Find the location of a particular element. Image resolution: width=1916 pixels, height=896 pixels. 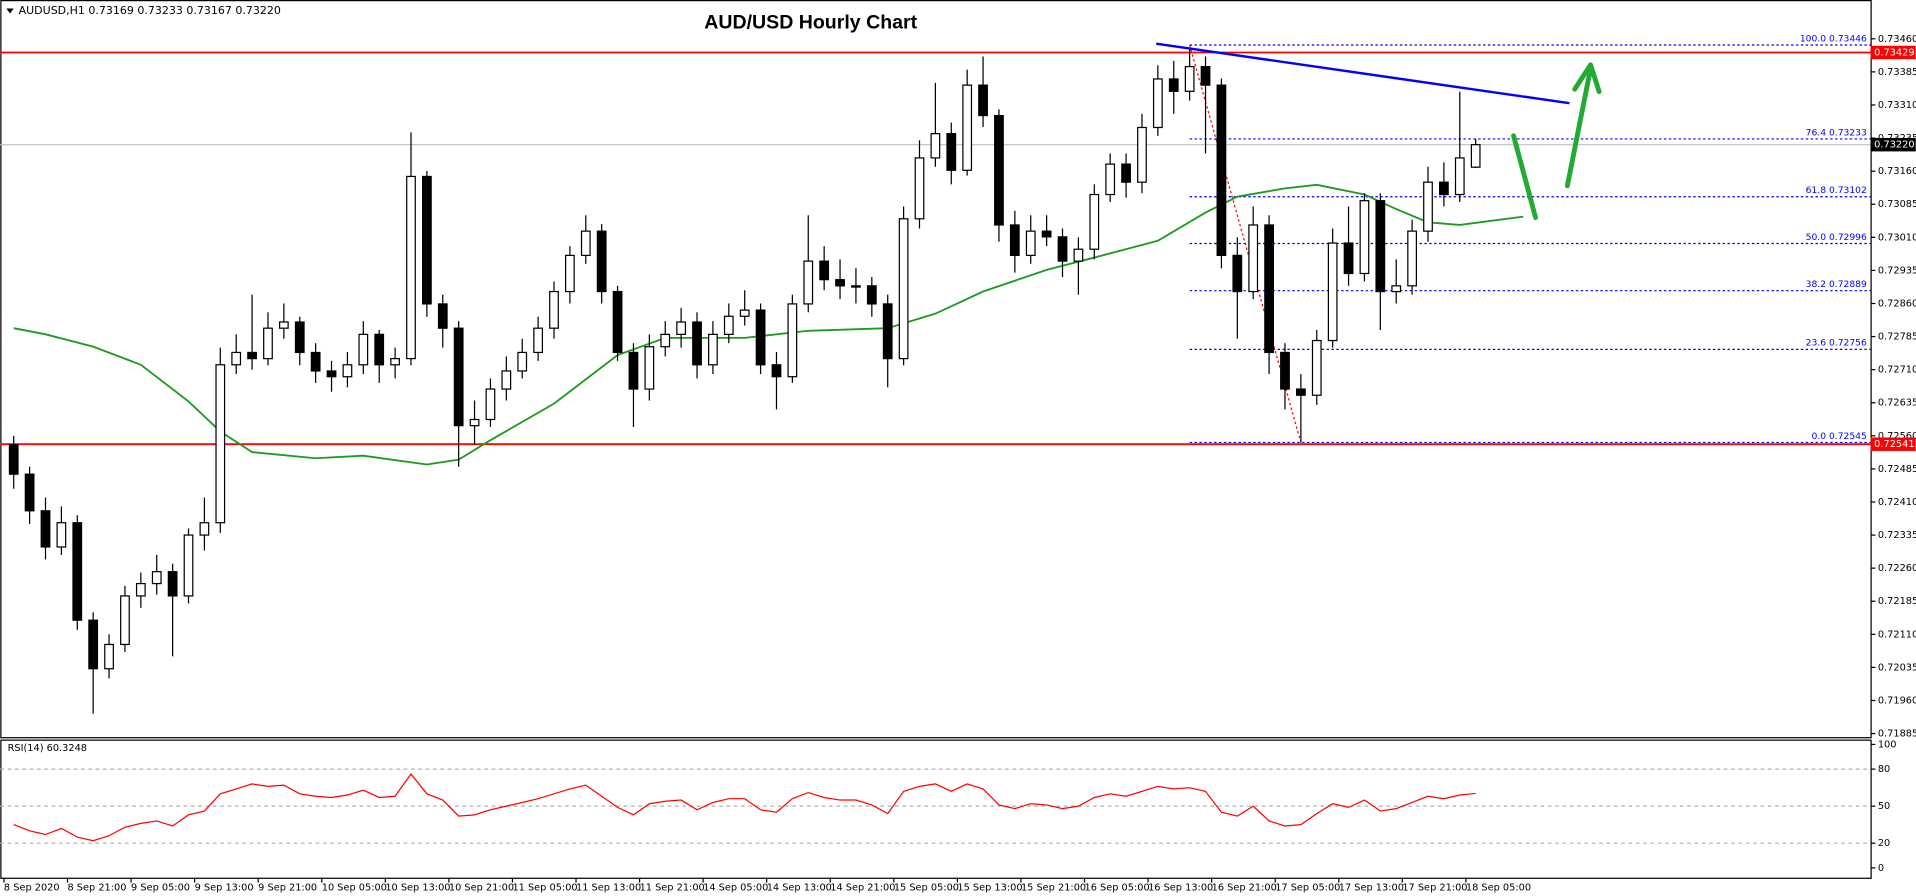

y-tick-label: 0.72710 is located at coordinates (1897, 370).